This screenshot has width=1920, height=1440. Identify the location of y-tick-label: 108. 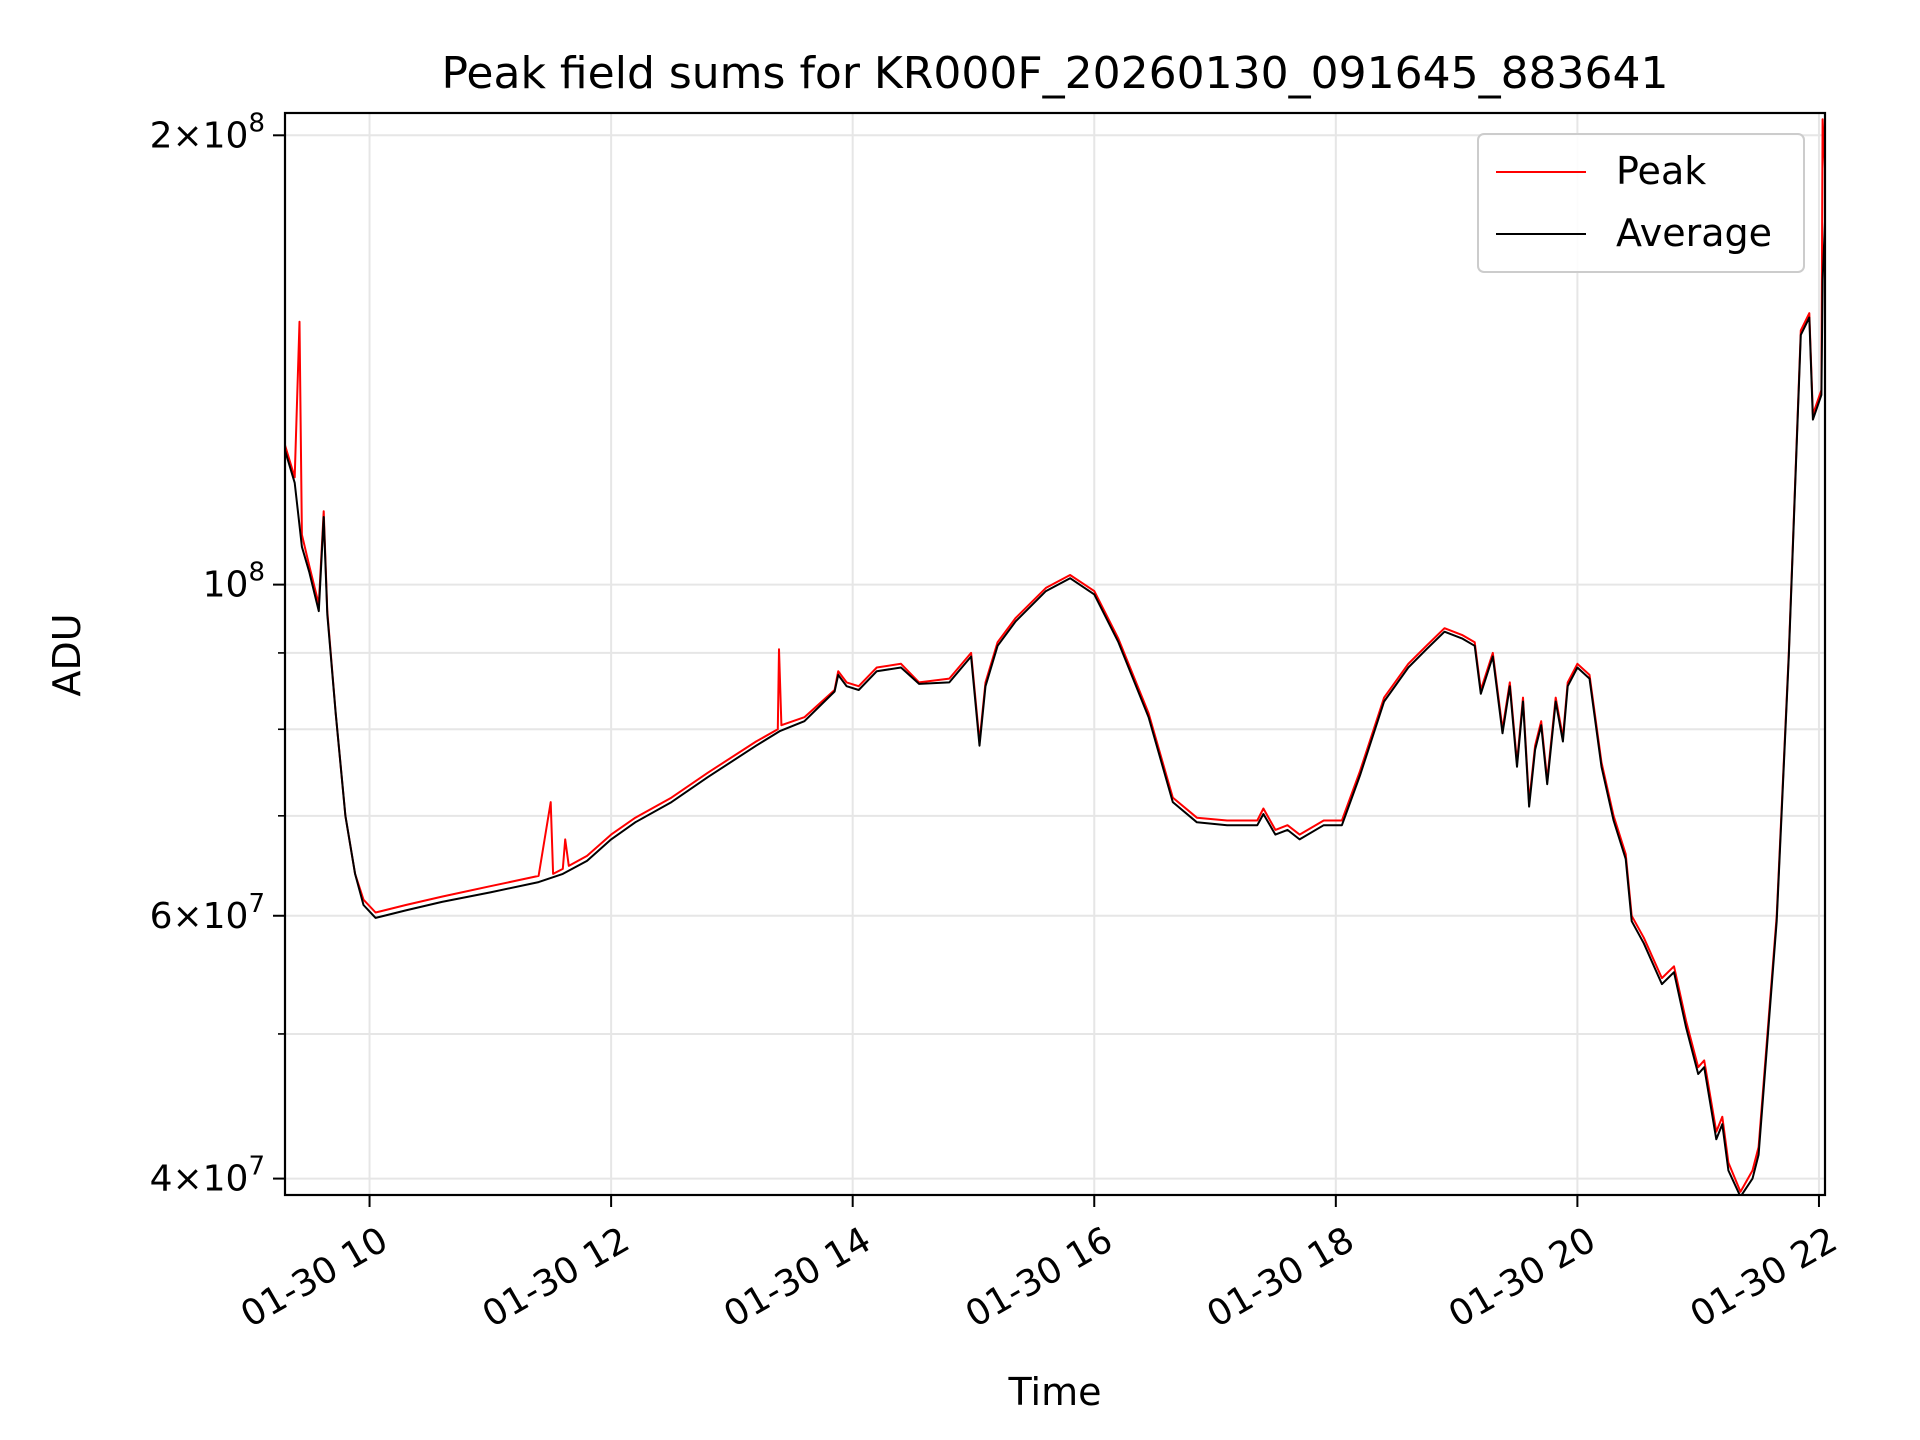
(234, 582).